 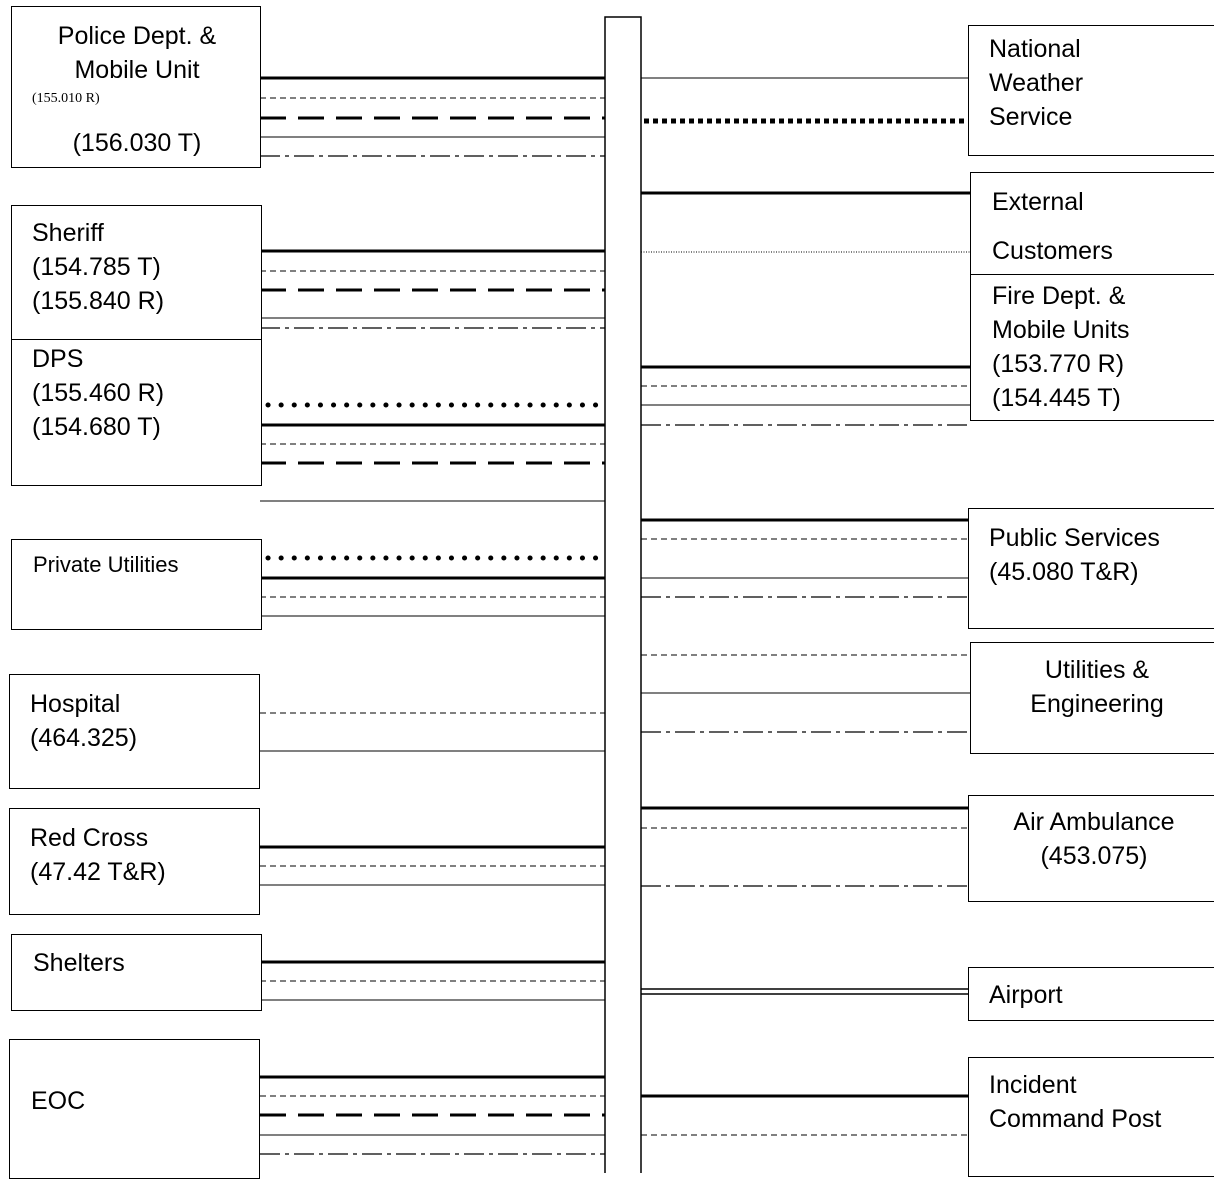 I want to click on sheriff-freq-r: (155.840 R), so click(x=98, y=301).